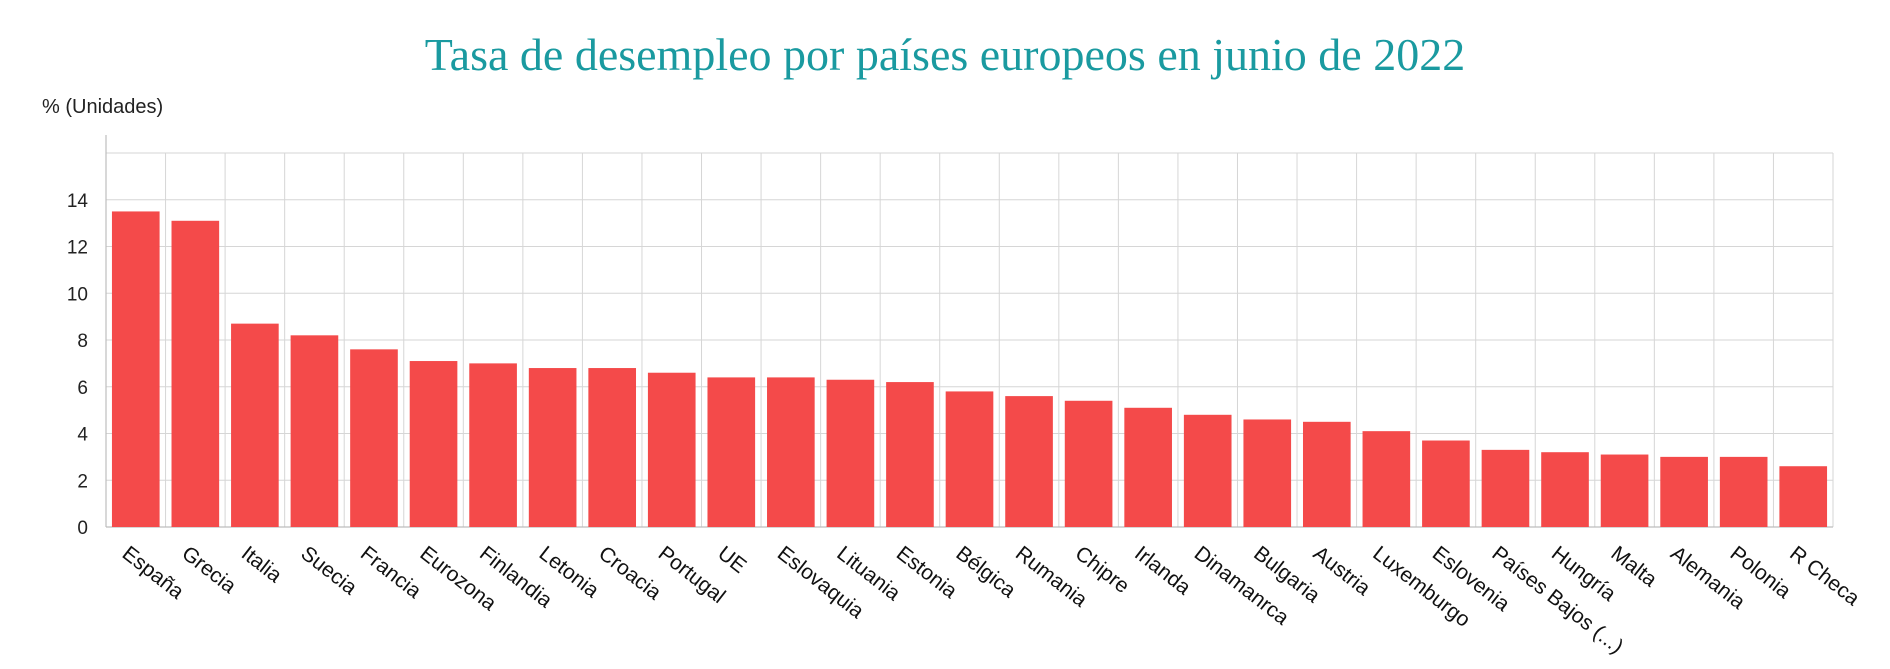 The width and height of the screenshot is (1890, 669). Describe the element at coordinates (261, 565) in the screenshot. I see `x-category-label: Italia` at that location.